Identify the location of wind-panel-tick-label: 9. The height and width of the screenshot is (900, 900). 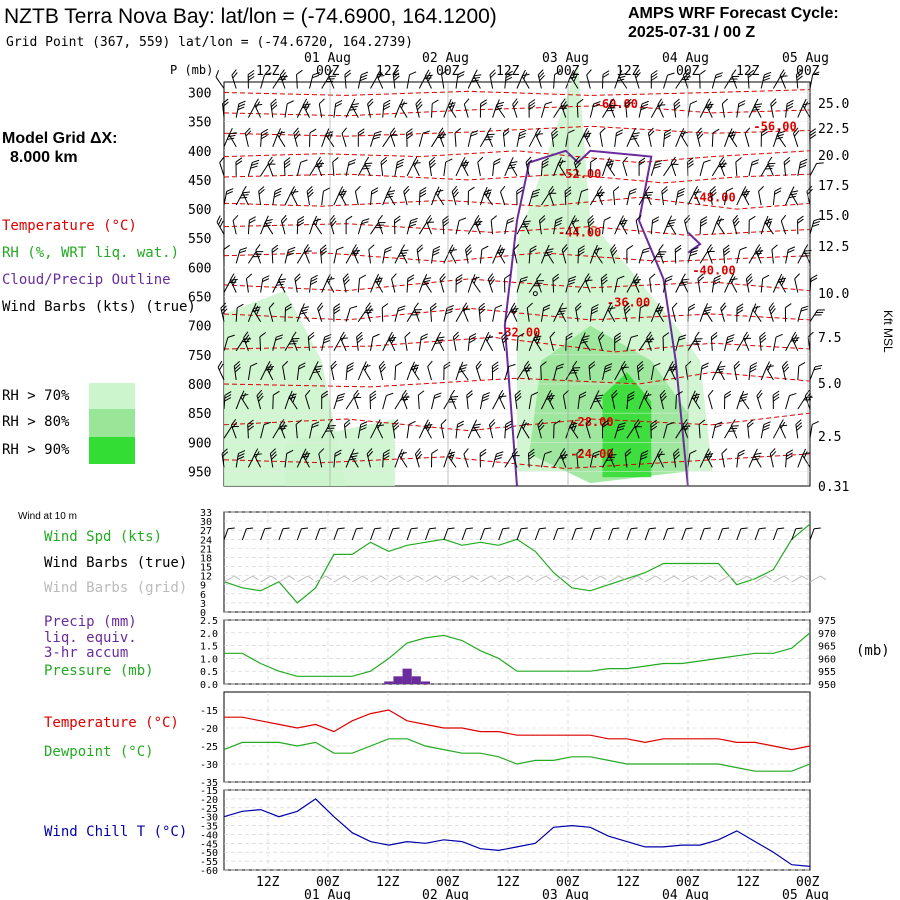
(203, 586).